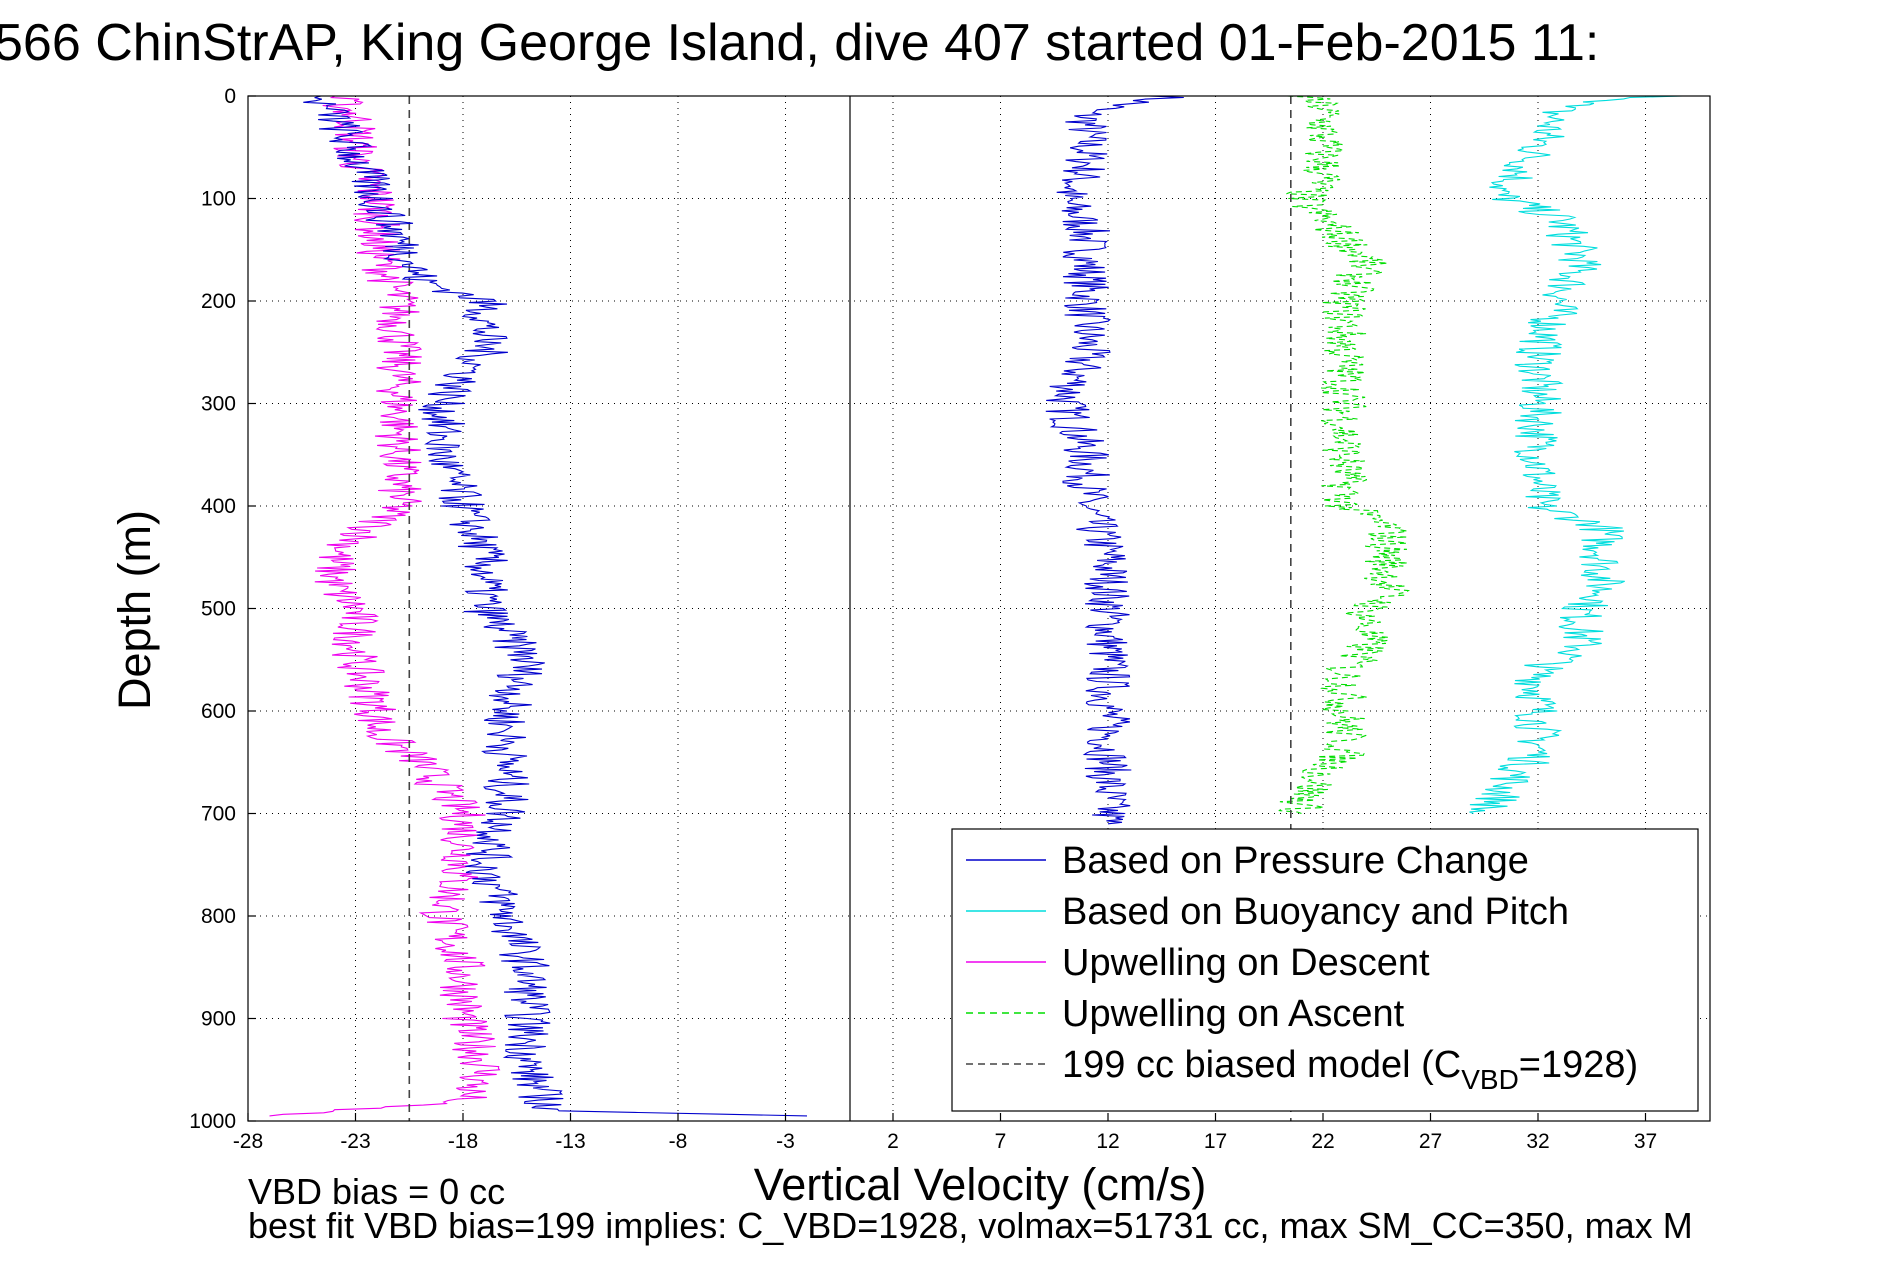 The height and width of the screenshot is (1262, 1891). Describe the element at coordinates (248, 1141) in the screenshot. I see `x-tick-label: -28` at that location.